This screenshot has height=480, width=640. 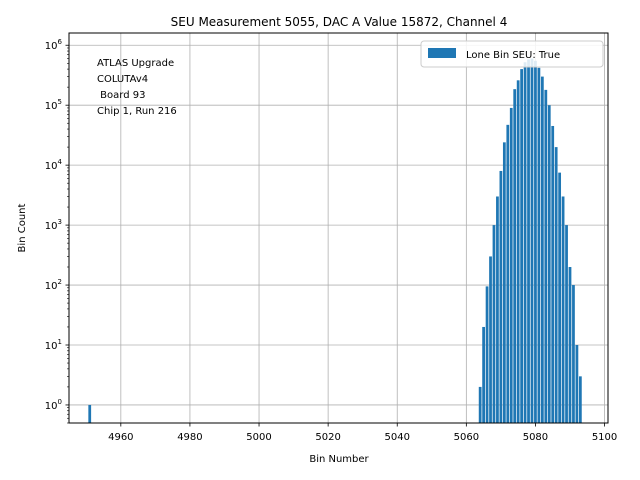 I want to click on y-tick-label: 10¹, so click(x=53, y=345).